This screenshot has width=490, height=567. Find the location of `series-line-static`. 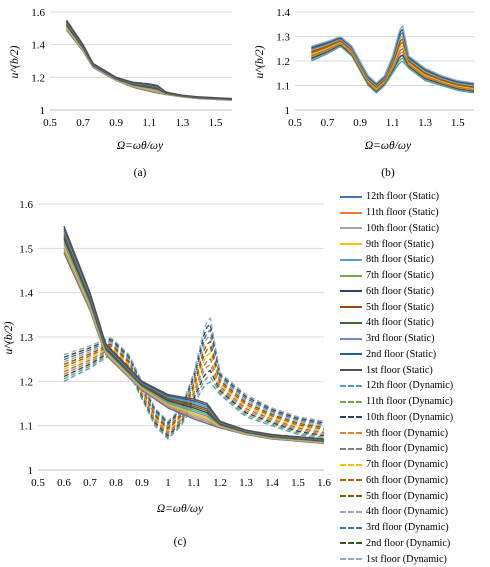

series-line-static is located at coordinates (149, 59).